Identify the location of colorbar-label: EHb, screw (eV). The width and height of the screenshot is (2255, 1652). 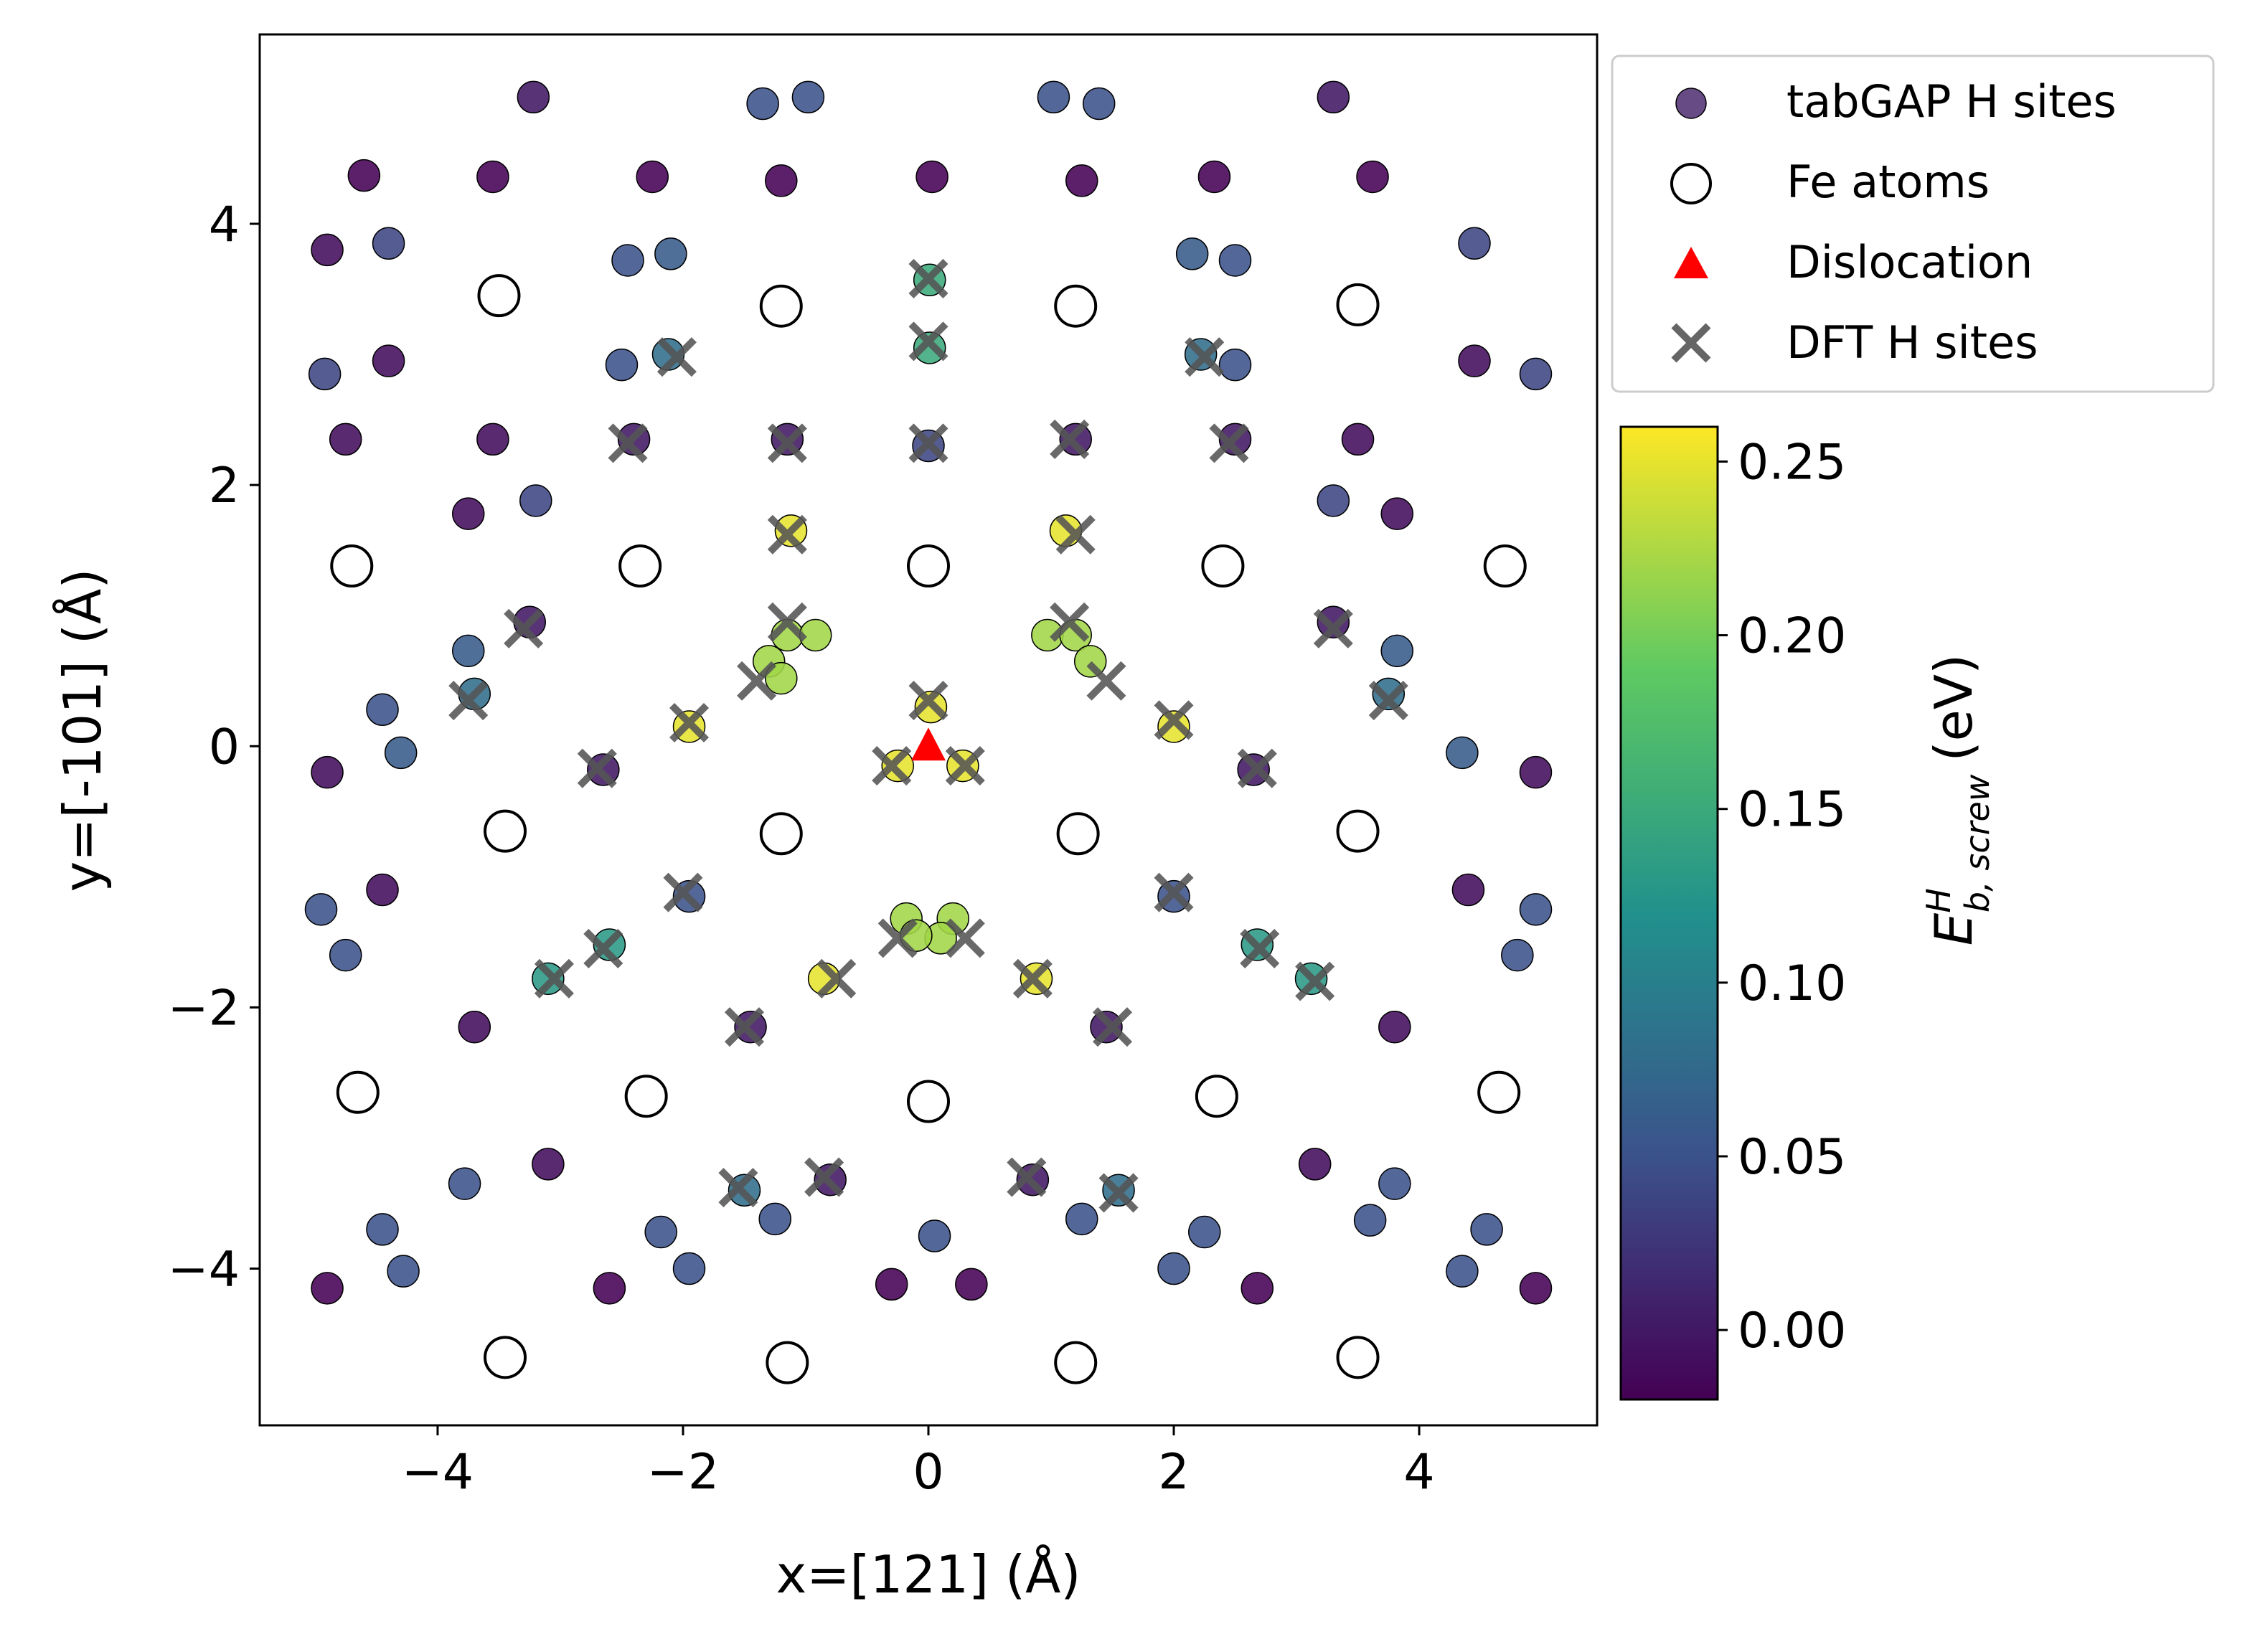
(1958, 800).